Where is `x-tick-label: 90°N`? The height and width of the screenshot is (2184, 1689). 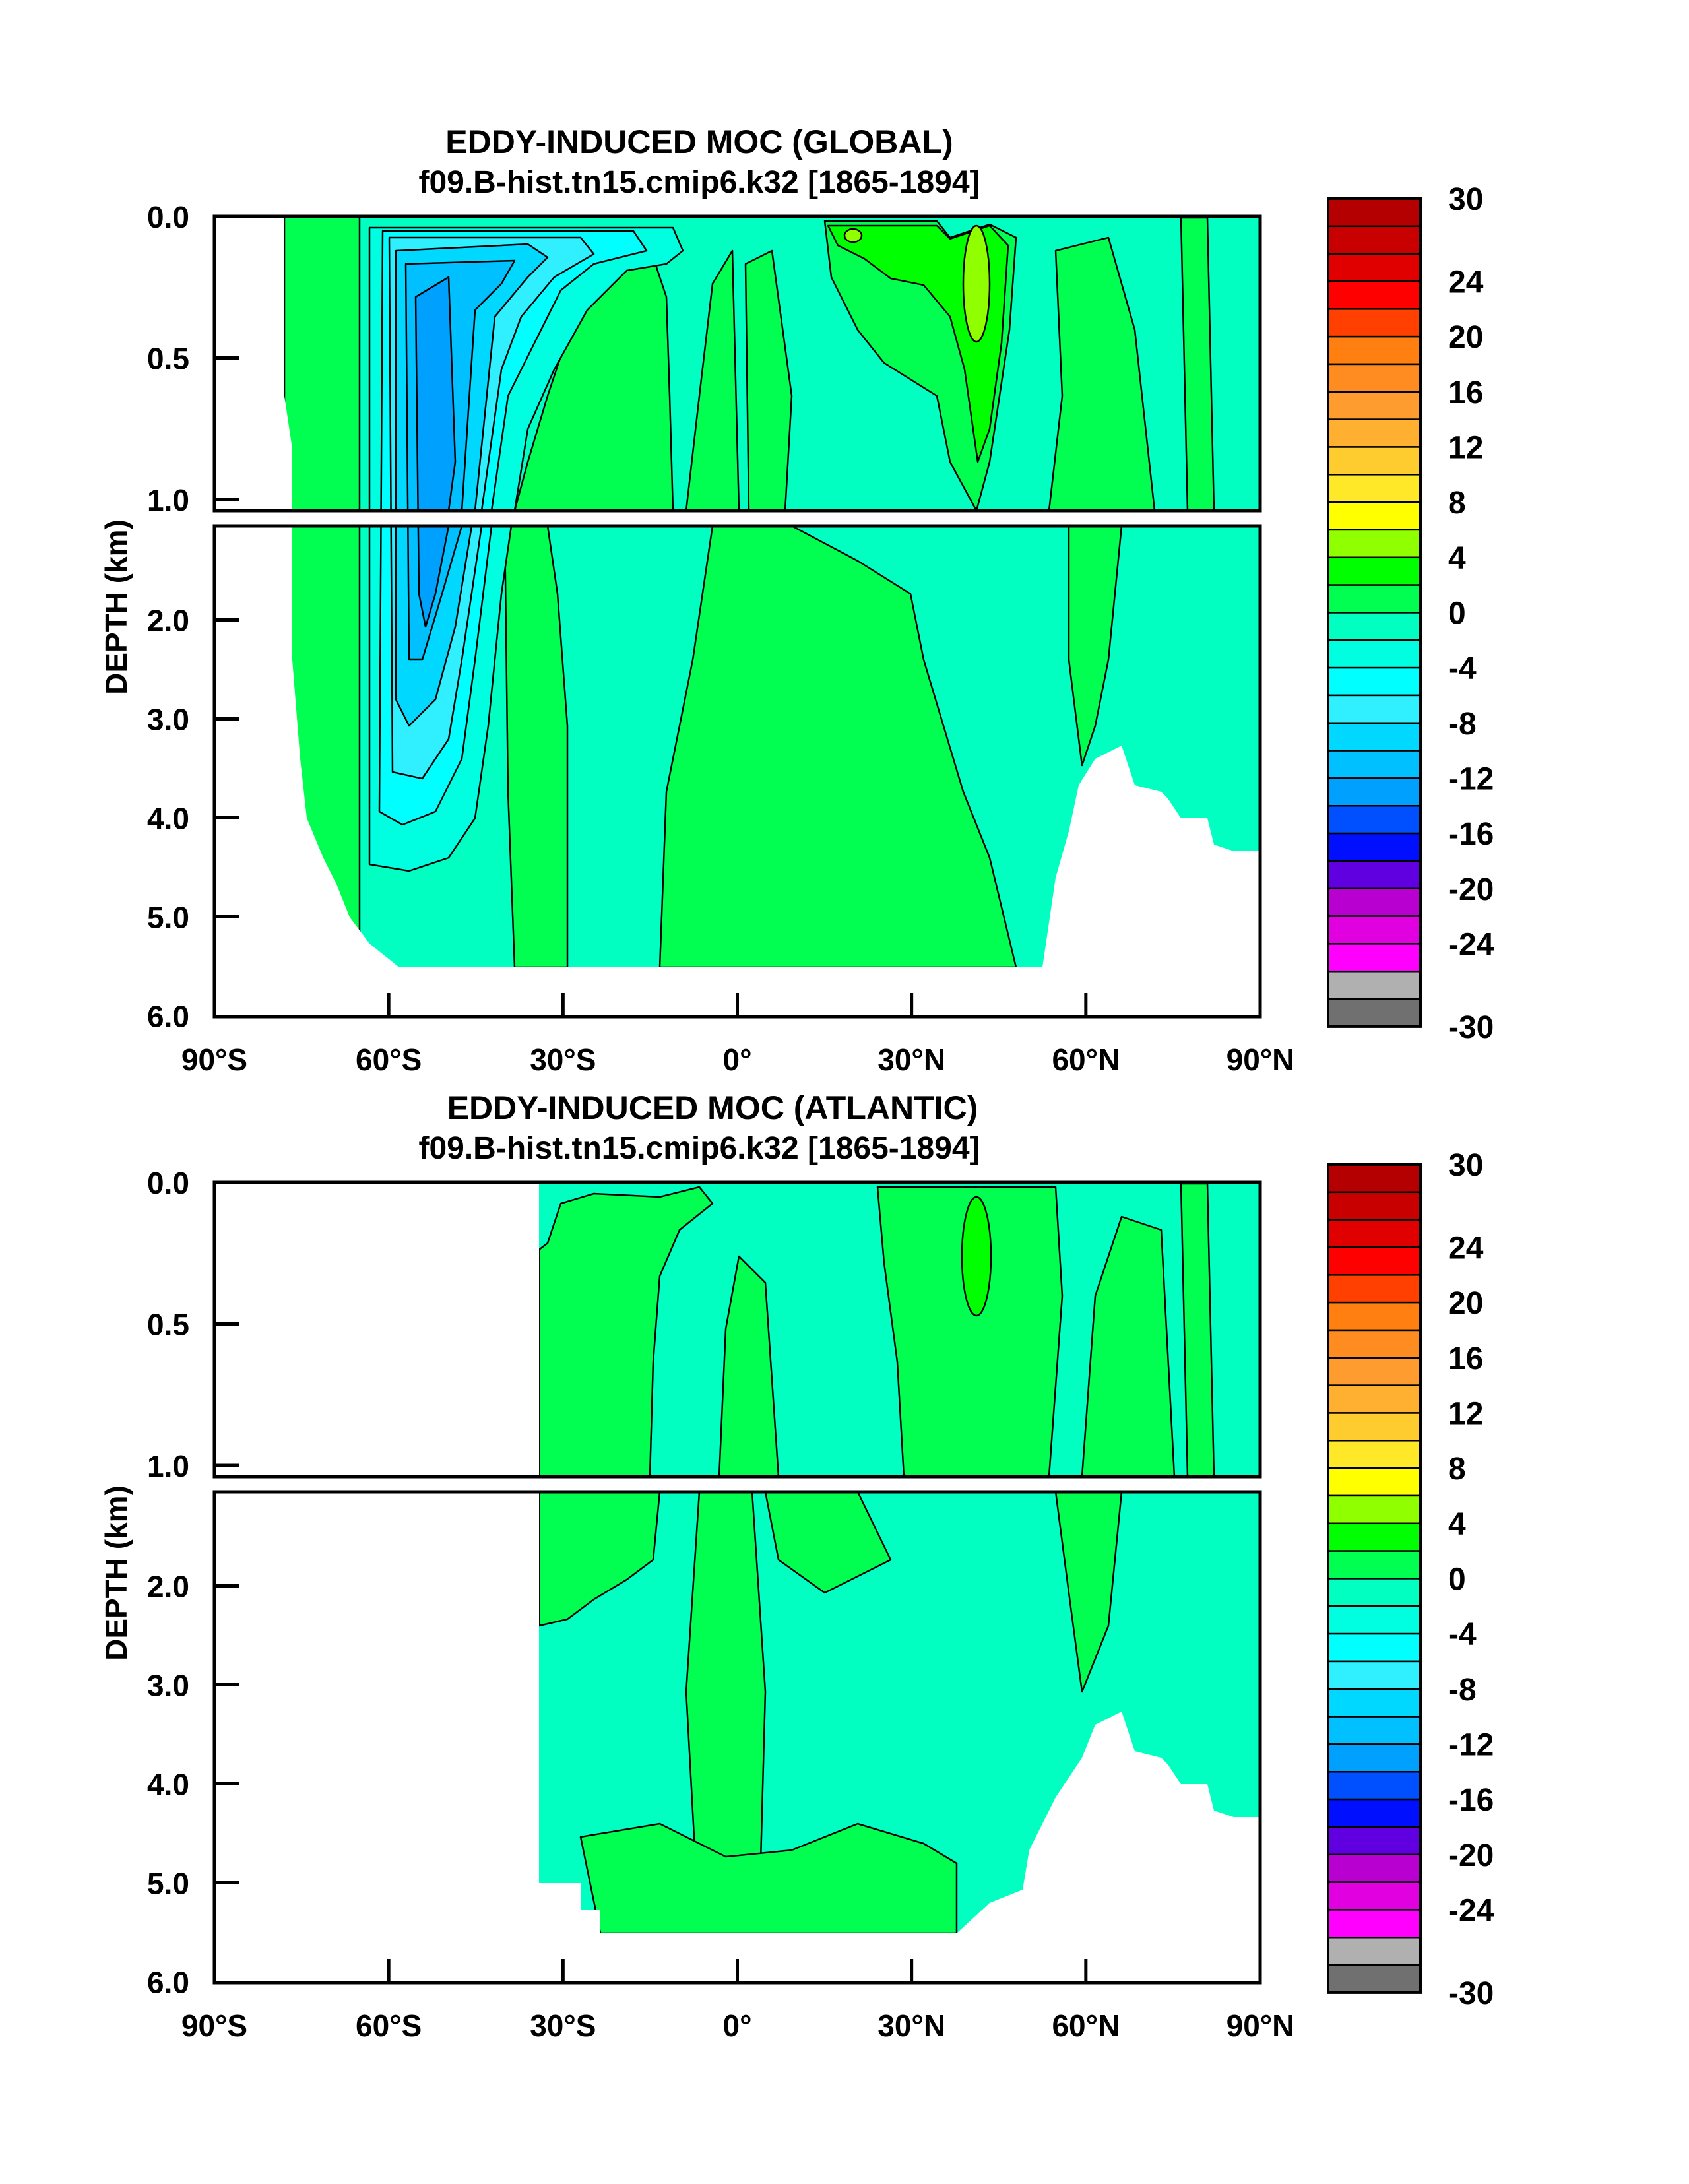 x-tick-label: 90°N is located at coordinates (1260, 2025).